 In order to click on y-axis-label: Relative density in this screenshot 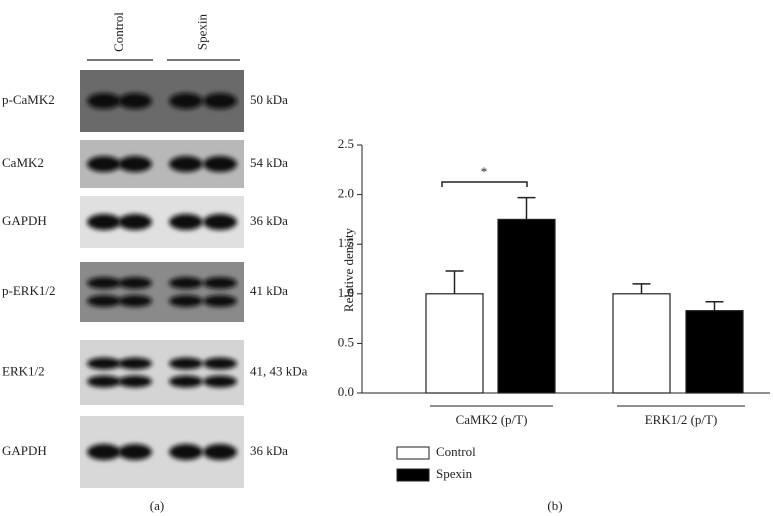, I will do `click(348, 269)`.